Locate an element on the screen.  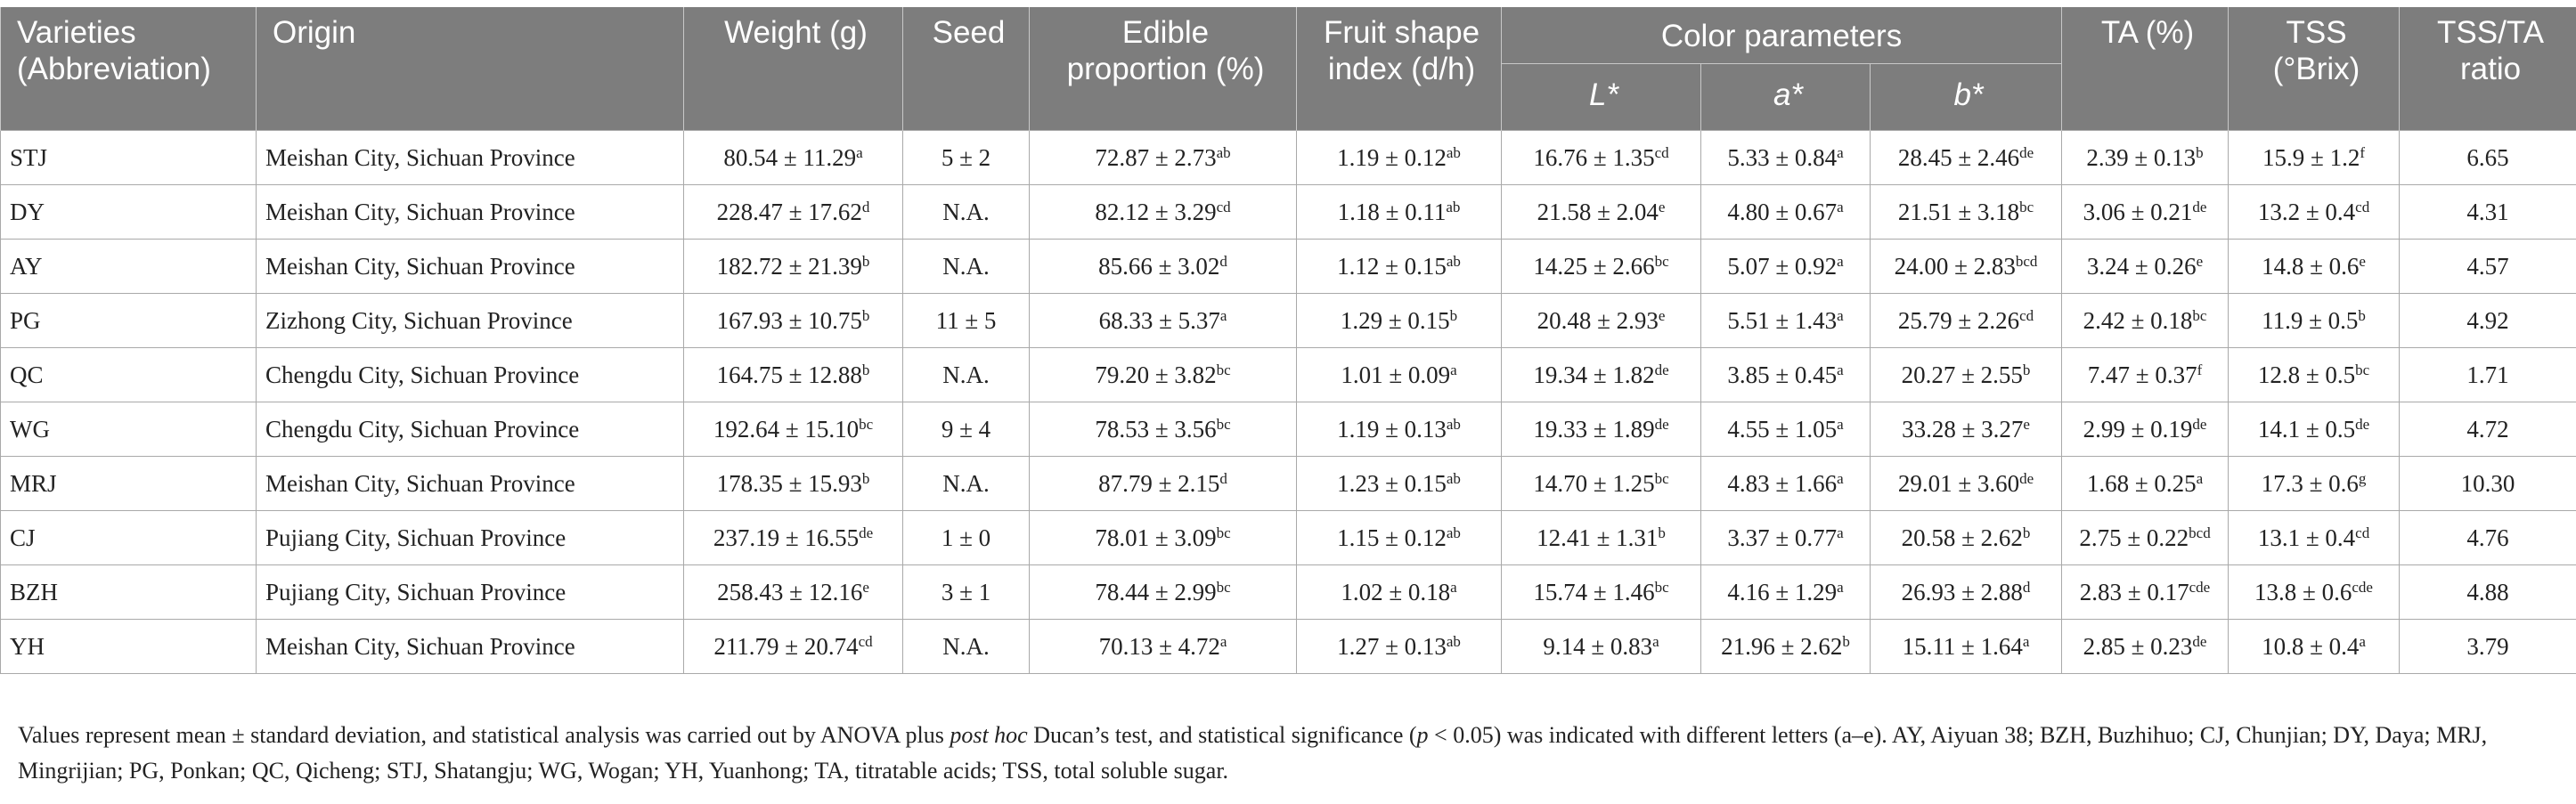
cell-weight: 164.75 ± 12.88b is located at coordinates (793, 374).